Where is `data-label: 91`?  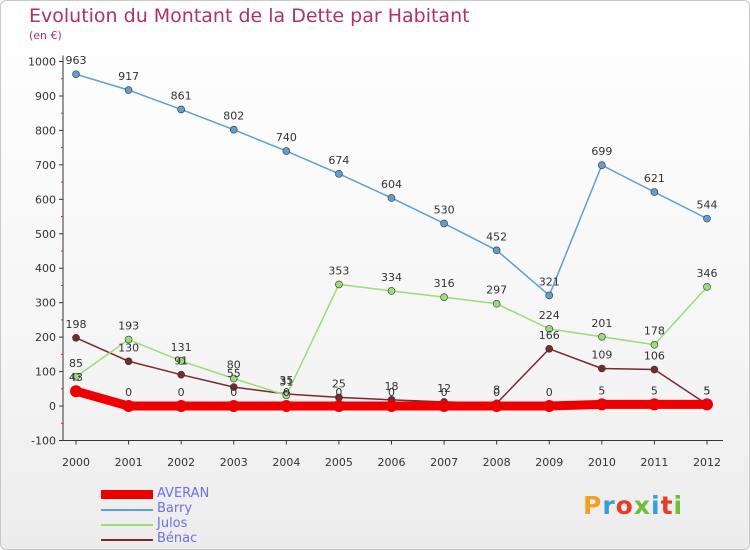 data-label: 91 is located at coordinates (181, 361).